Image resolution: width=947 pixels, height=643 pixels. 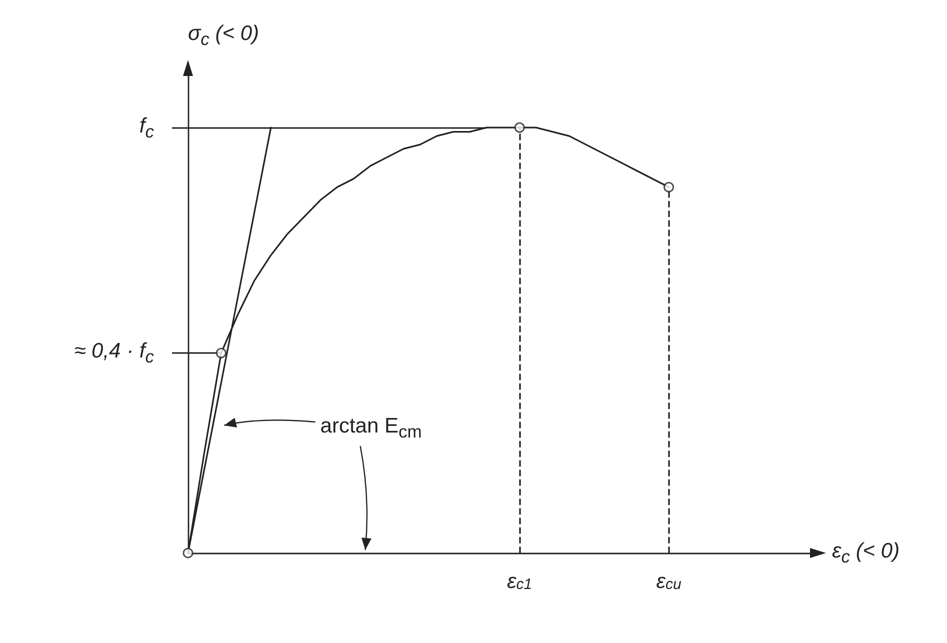 What do you see at coordinates (866, 553) in the screenshot?
I see `x-axis-title: ε$_{c}$ (< 0)` at bounding box center [866, 553].